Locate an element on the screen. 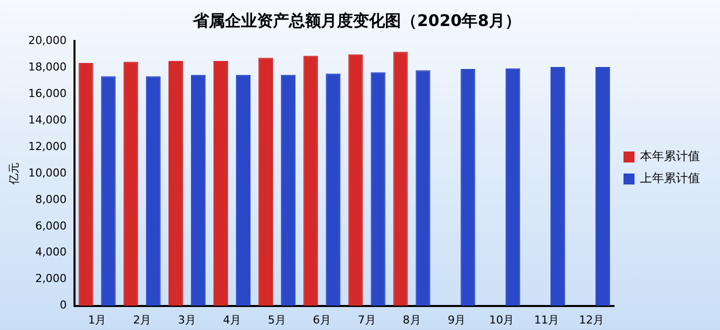 This screenshot has width=720, height=330. x-tick-label: 5月 is located at coordinates (277, 319).